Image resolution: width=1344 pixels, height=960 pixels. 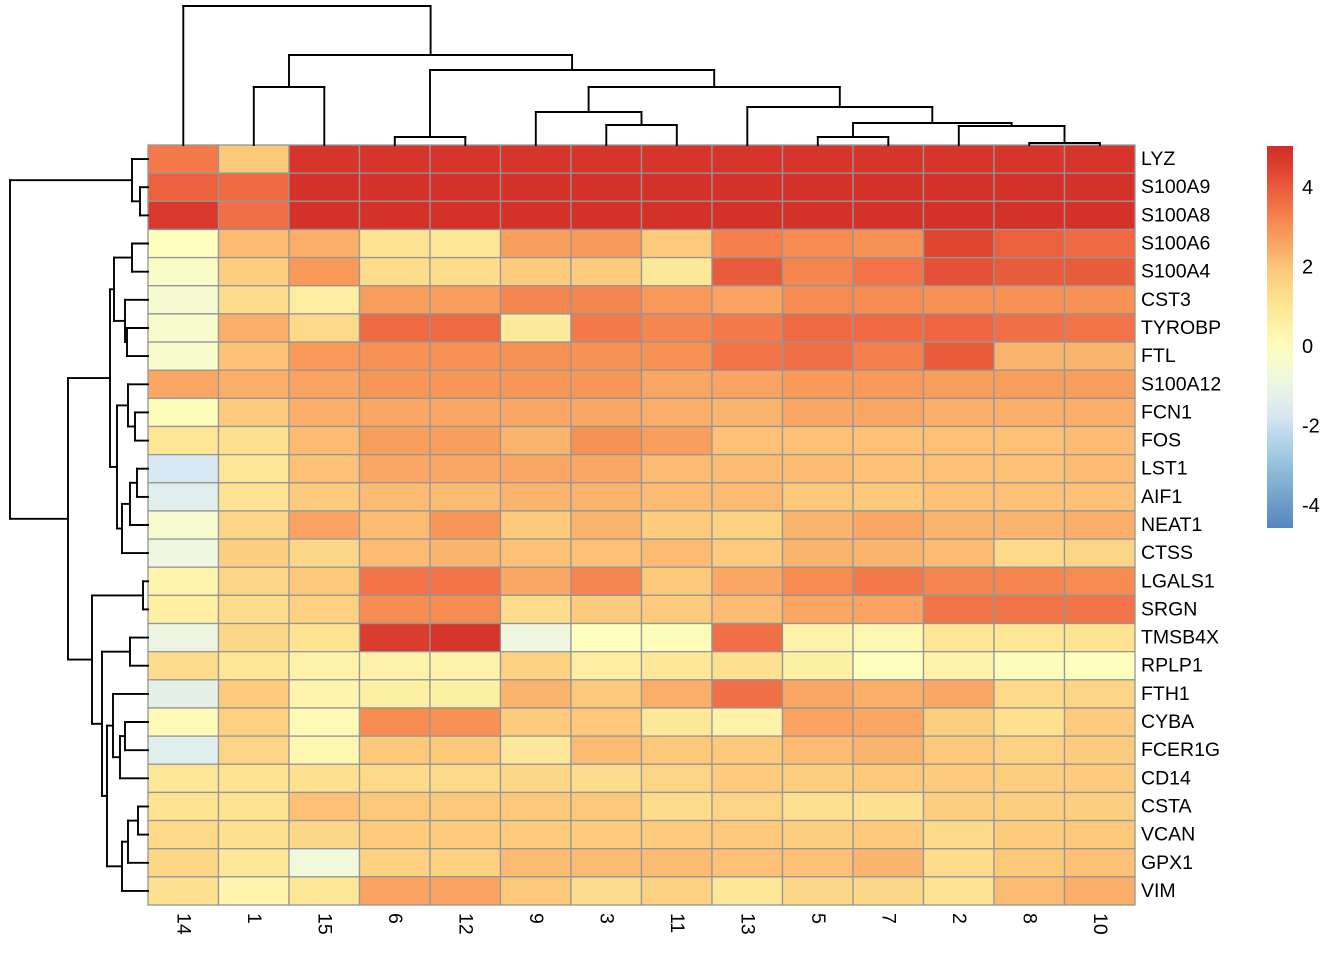 I want to click on color-legend: 4 2 0 -2 -4, so click(x=1293, y=337).